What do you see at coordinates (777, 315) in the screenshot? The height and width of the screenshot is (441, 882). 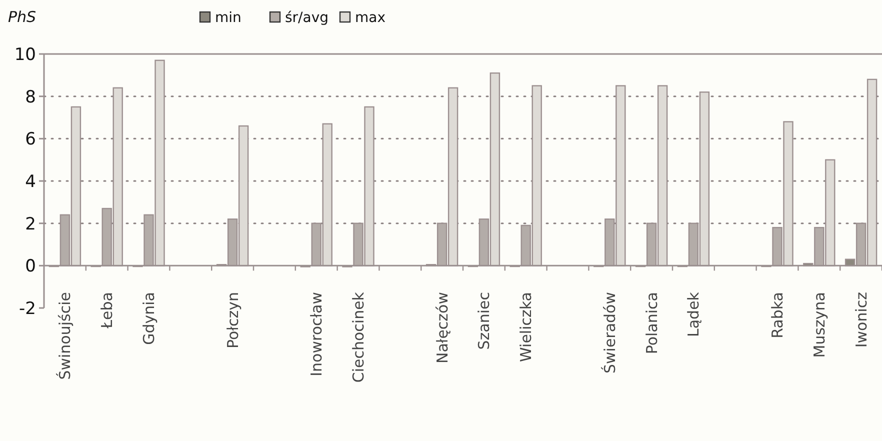 I see `x-tick-label: Rabka` at bounding box center [777, 315].